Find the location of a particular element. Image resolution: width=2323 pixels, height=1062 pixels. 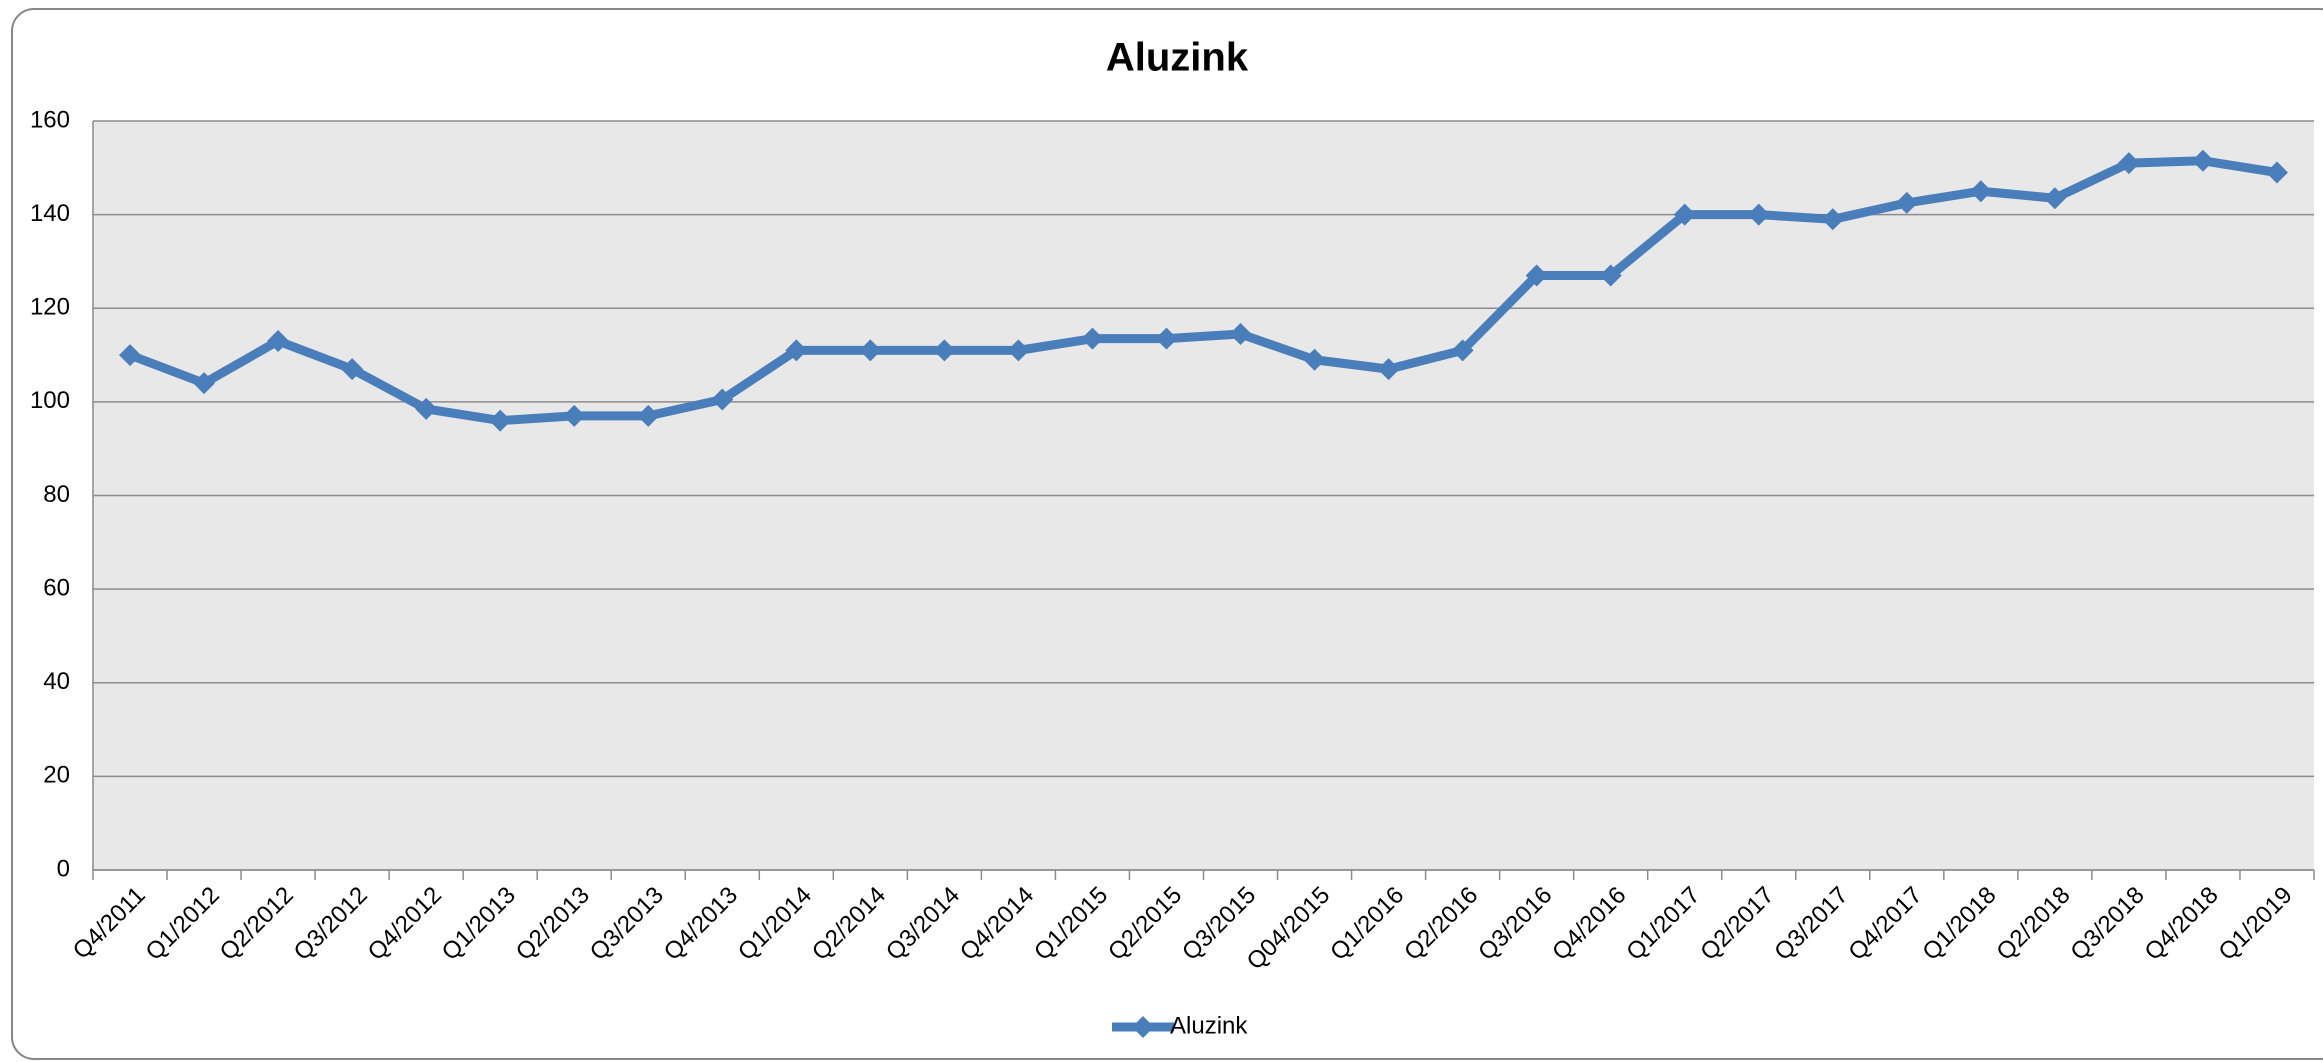

y-tick-label: 120 is located at coordinates (50, 307).